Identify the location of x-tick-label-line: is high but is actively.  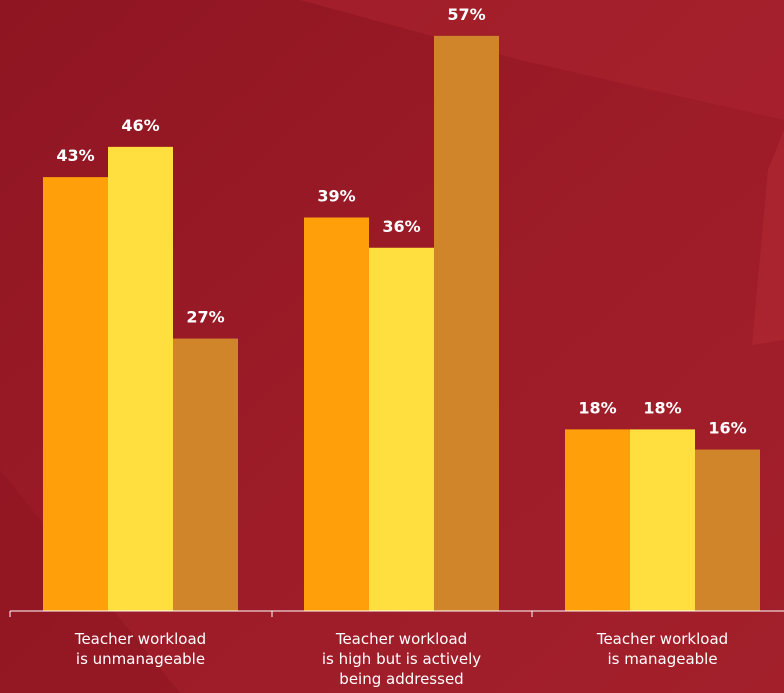
(401, 659).